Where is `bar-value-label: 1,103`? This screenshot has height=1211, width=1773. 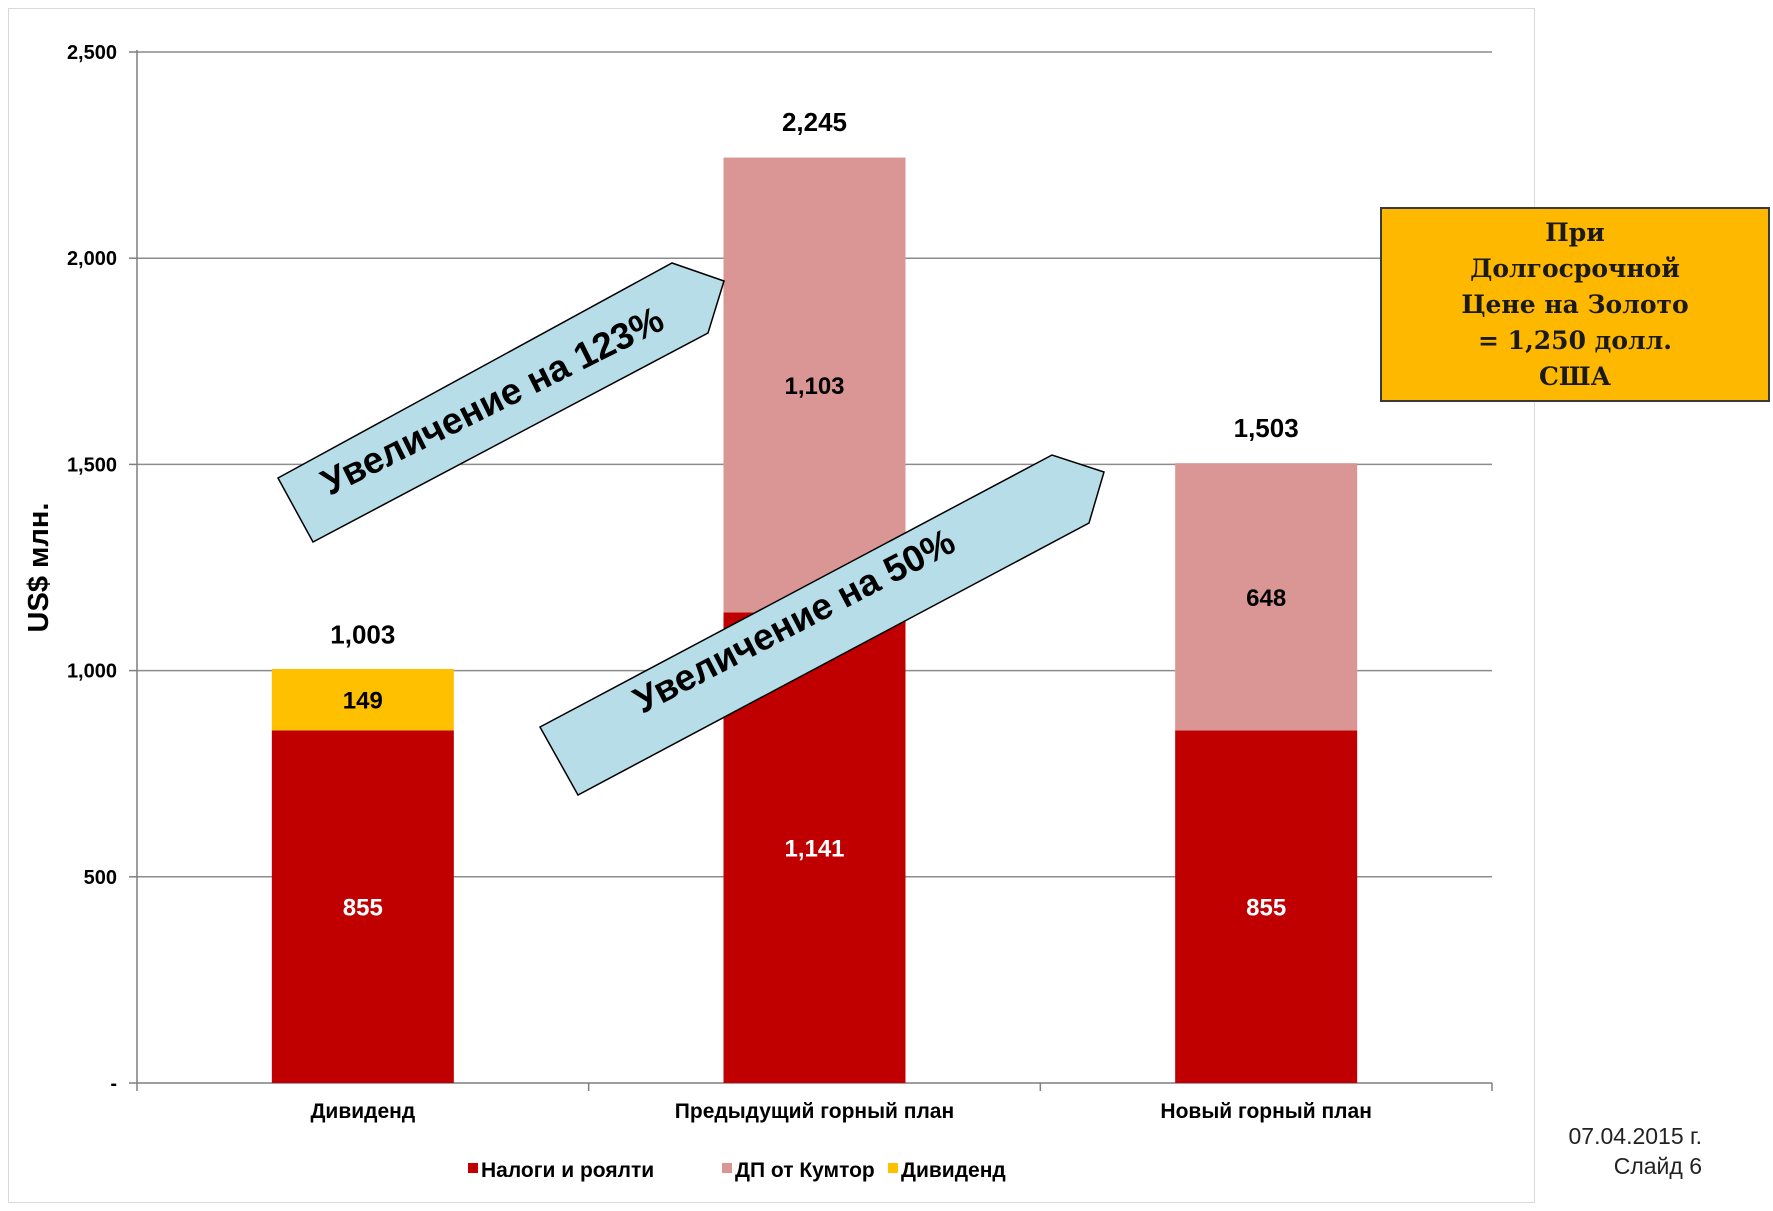
bar-value-label: 1,103 is located at coordinates (814, 386).